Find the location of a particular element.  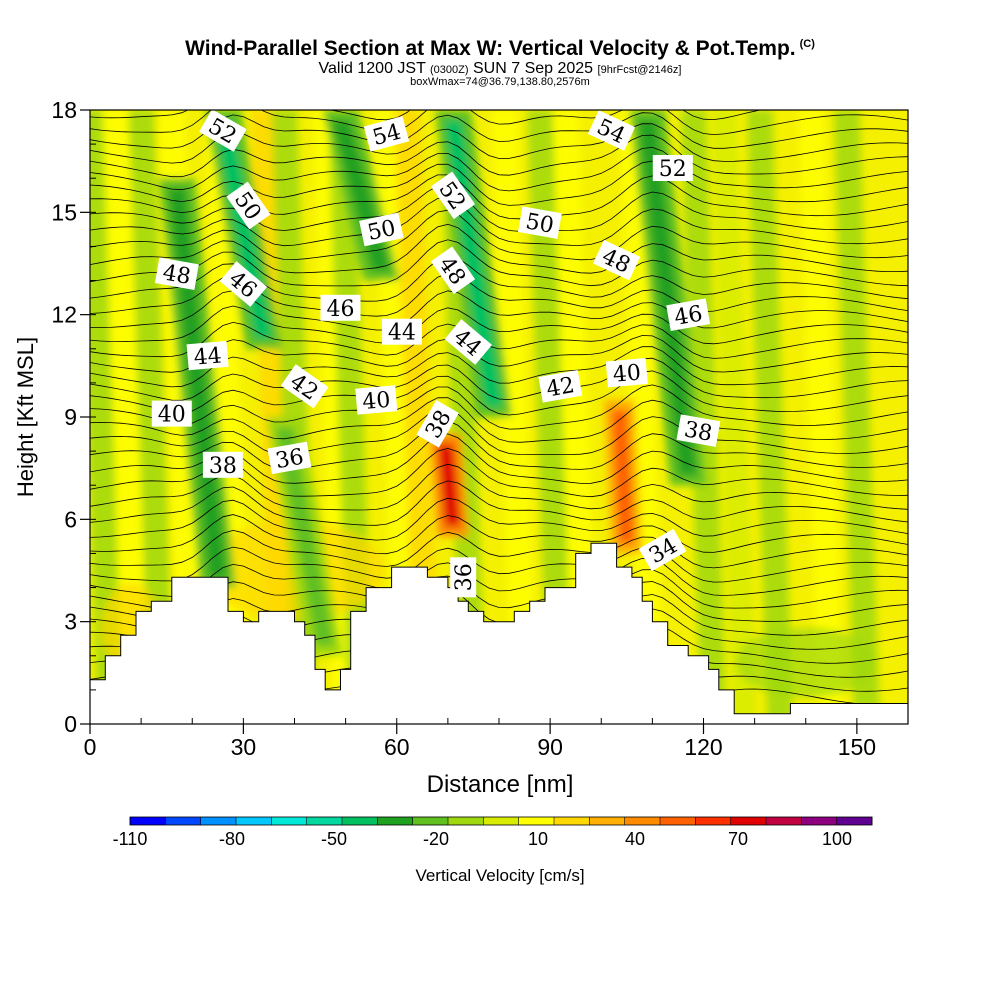

contour-label: 42 is located at coordinates (561, 387).